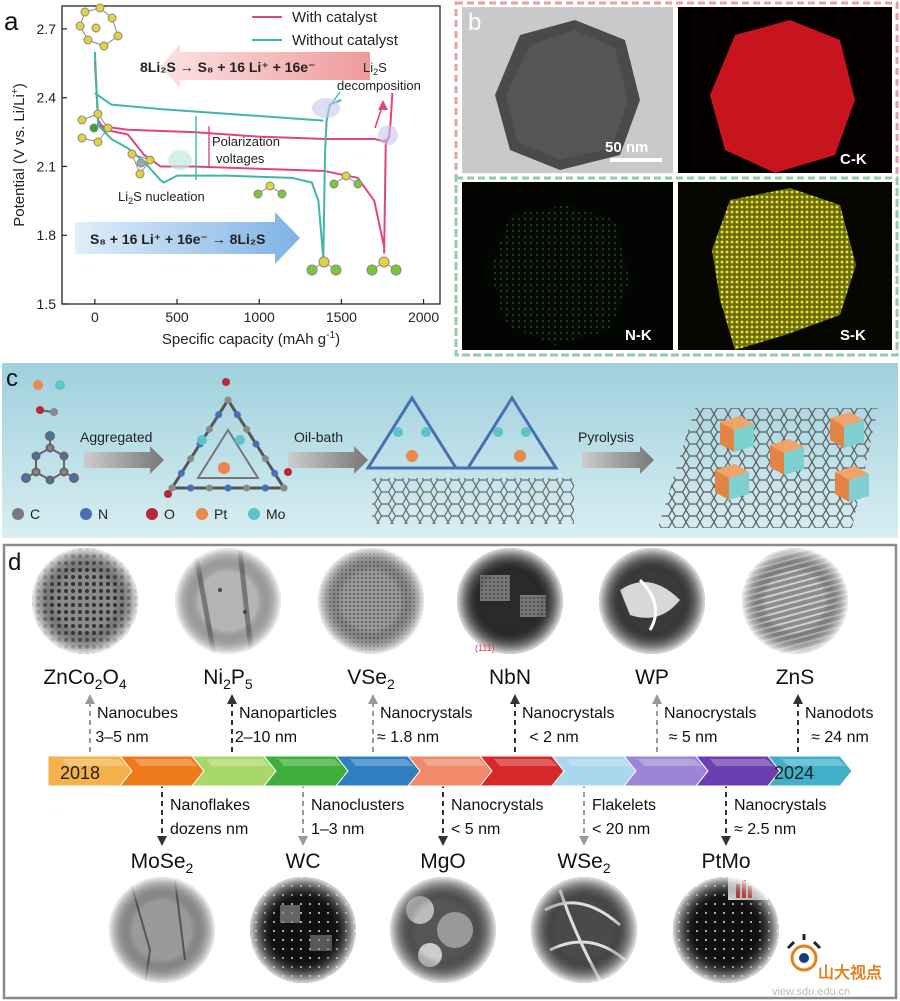  Describe the element at coordinates (246, 141) in the screenshot. I see `polarization-label-1: Polarization` at that location.